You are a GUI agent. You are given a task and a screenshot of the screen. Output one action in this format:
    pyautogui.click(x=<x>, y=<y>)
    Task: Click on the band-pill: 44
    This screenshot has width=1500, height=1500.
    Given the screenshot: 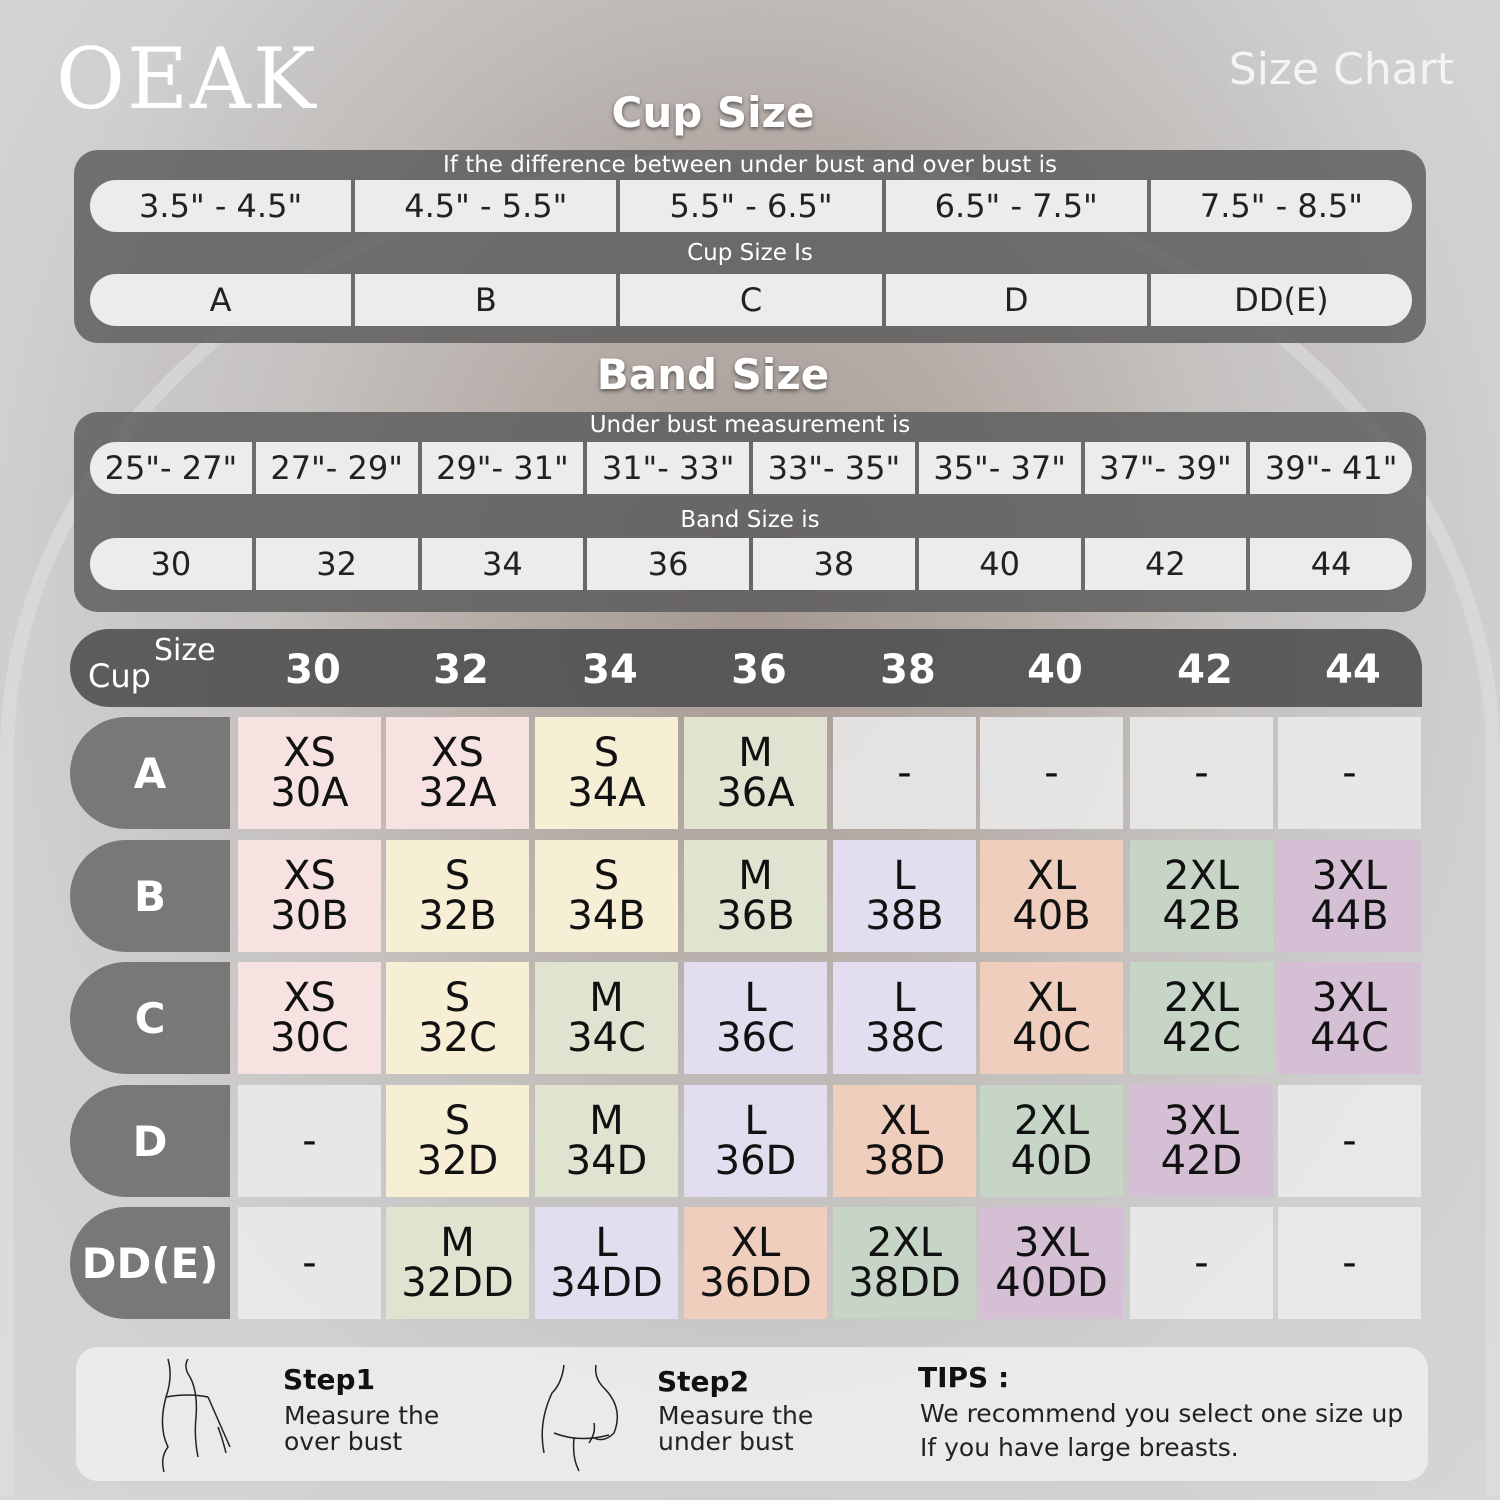 What is the action you would take?
    pyautogui.click(x=1331, y=564)
    